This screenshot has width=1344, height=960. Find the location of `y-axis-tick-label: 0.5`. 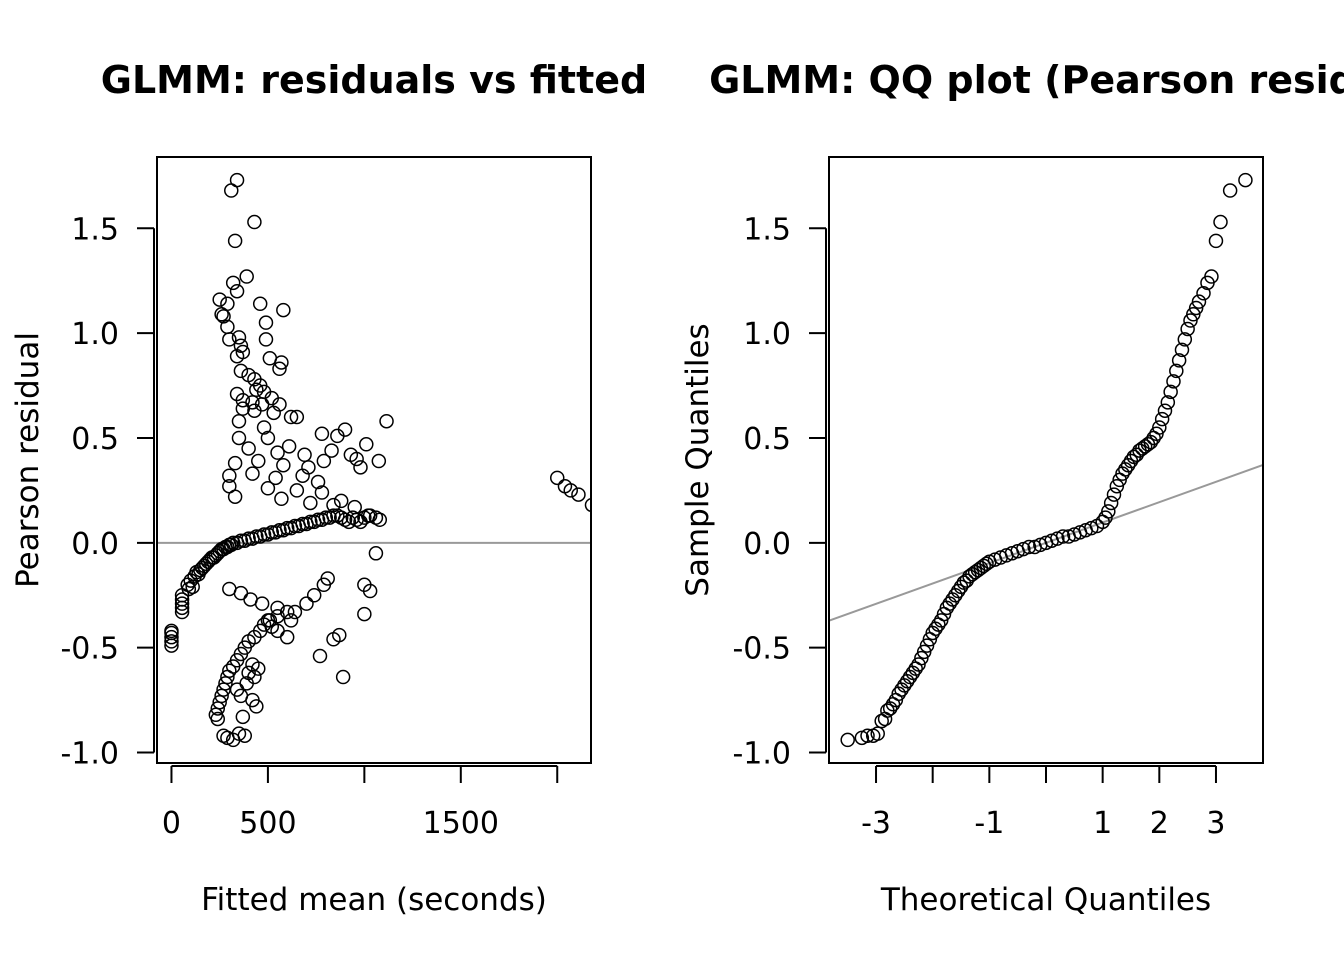

y-axis-tick-label: 0.5 is located at coordinates (767, 439).